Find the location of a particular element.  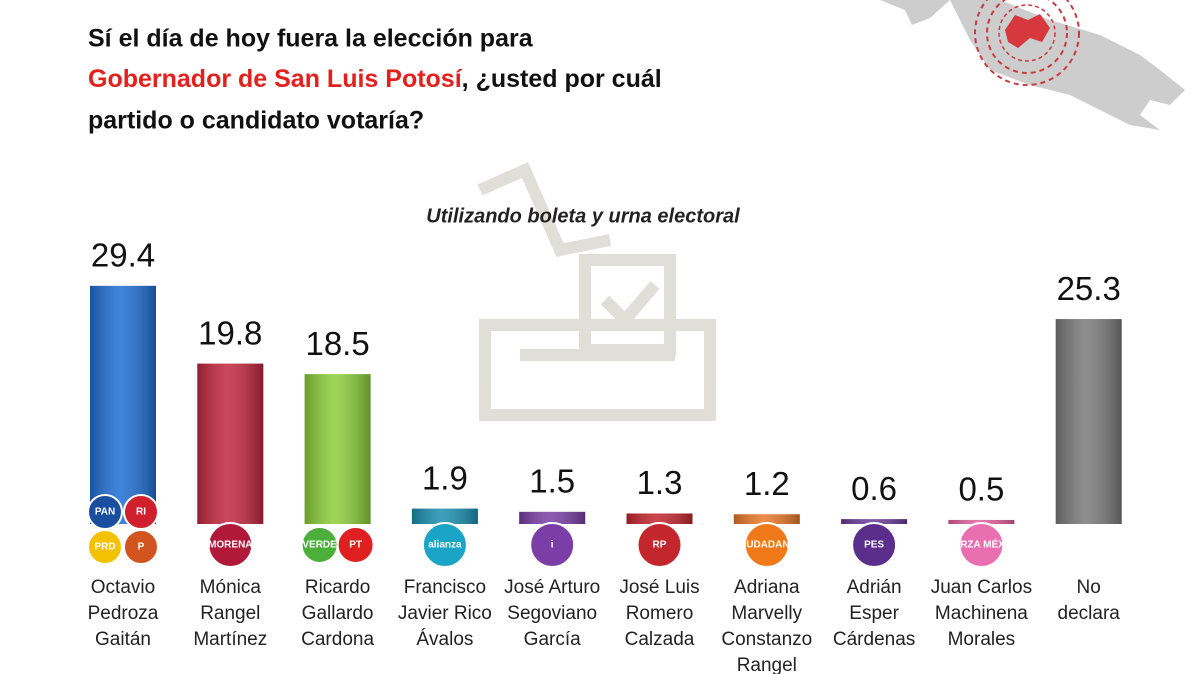

party-logo-text: PES is located at coordinates (874, 545).